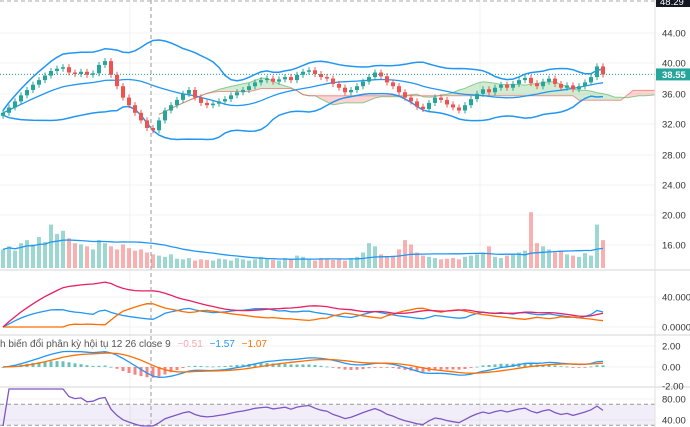 This screenshot has width=690, height=427. What do you see at coordinates (674, 156) in the screenshot?
I see `price-axis-label: 28.00` at bounding box center [674, 156].